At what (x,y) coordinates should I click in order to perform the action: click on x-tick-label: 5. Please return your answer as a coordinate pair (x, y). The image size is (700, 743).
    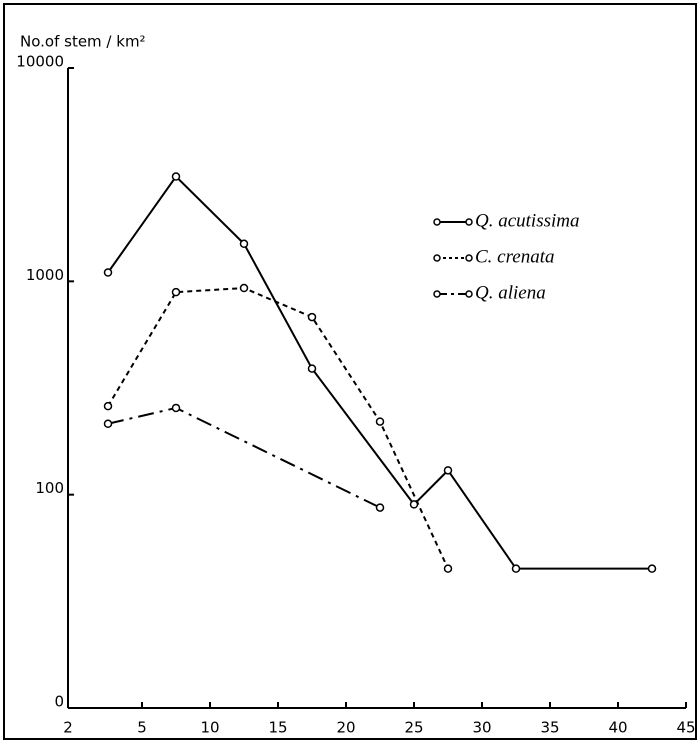
    Looking at the image, I should click on (142, 728).